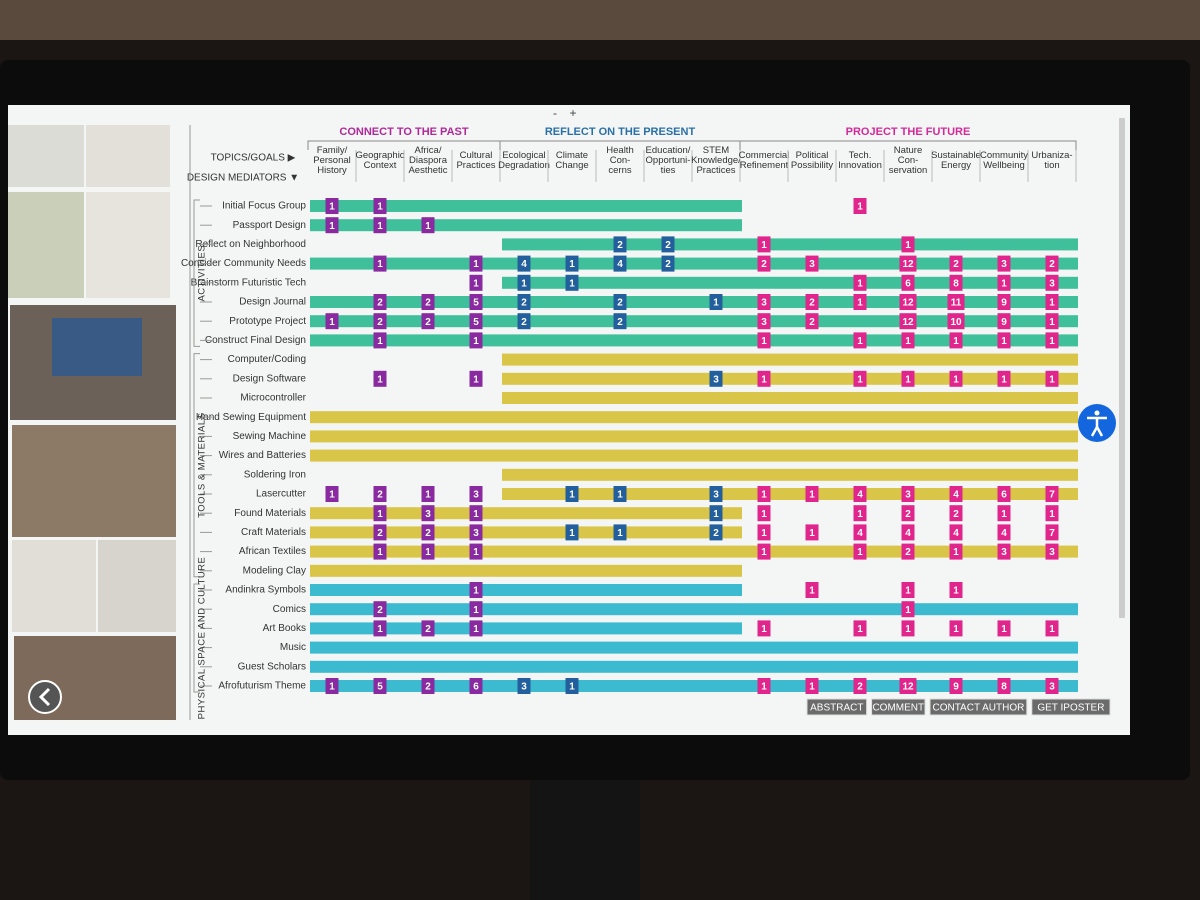 The image size is (1200, 900). I want to click on button-label: CONTACT AUTHOR, so click(978, 708).